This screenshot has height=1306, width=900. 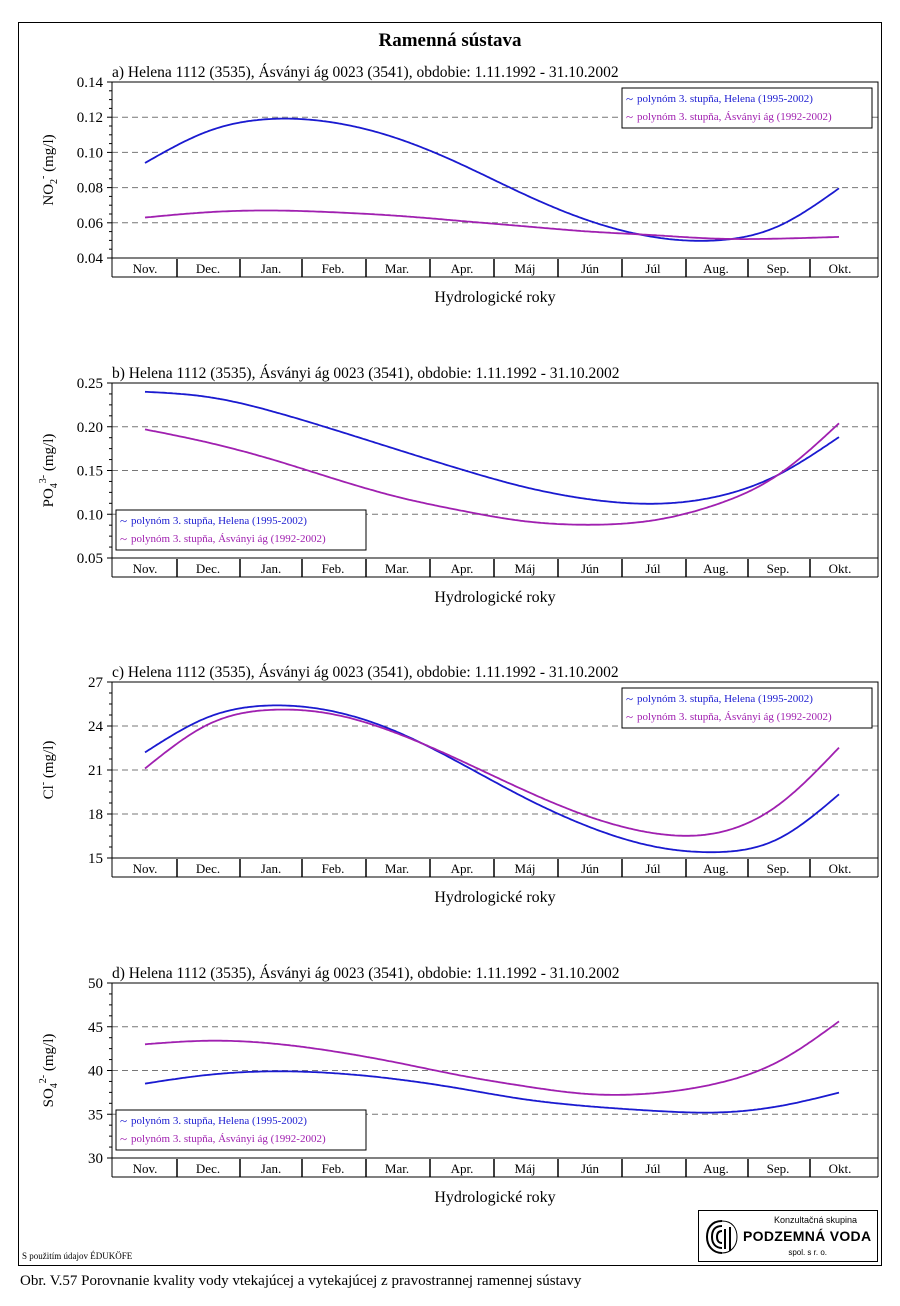 What do you see at coordinates (54, 485) in the screenshot?
I see `y-axis-title-subscript: 4` at bounding box center [54, 485].